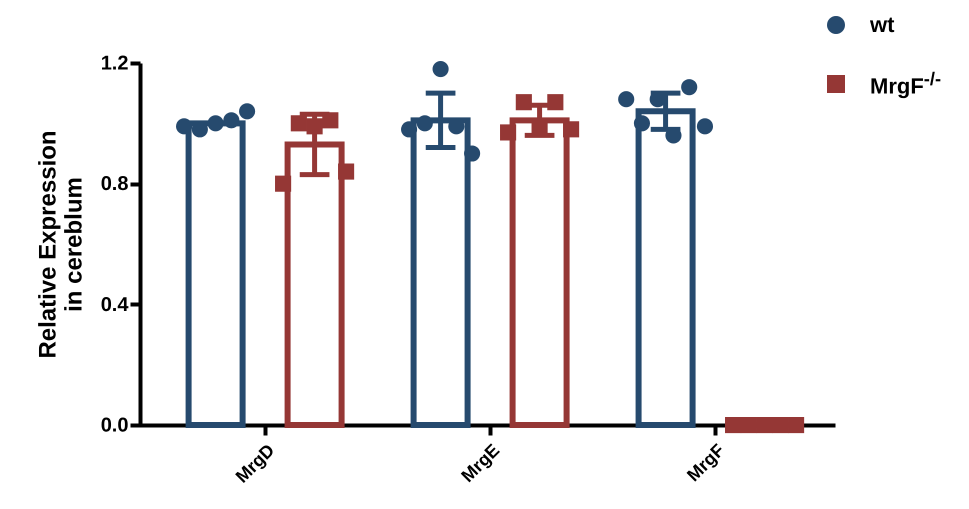 This screenshot has height=509, width=969. I want to click on y-tick-label: 0.8, so click(114, 184).